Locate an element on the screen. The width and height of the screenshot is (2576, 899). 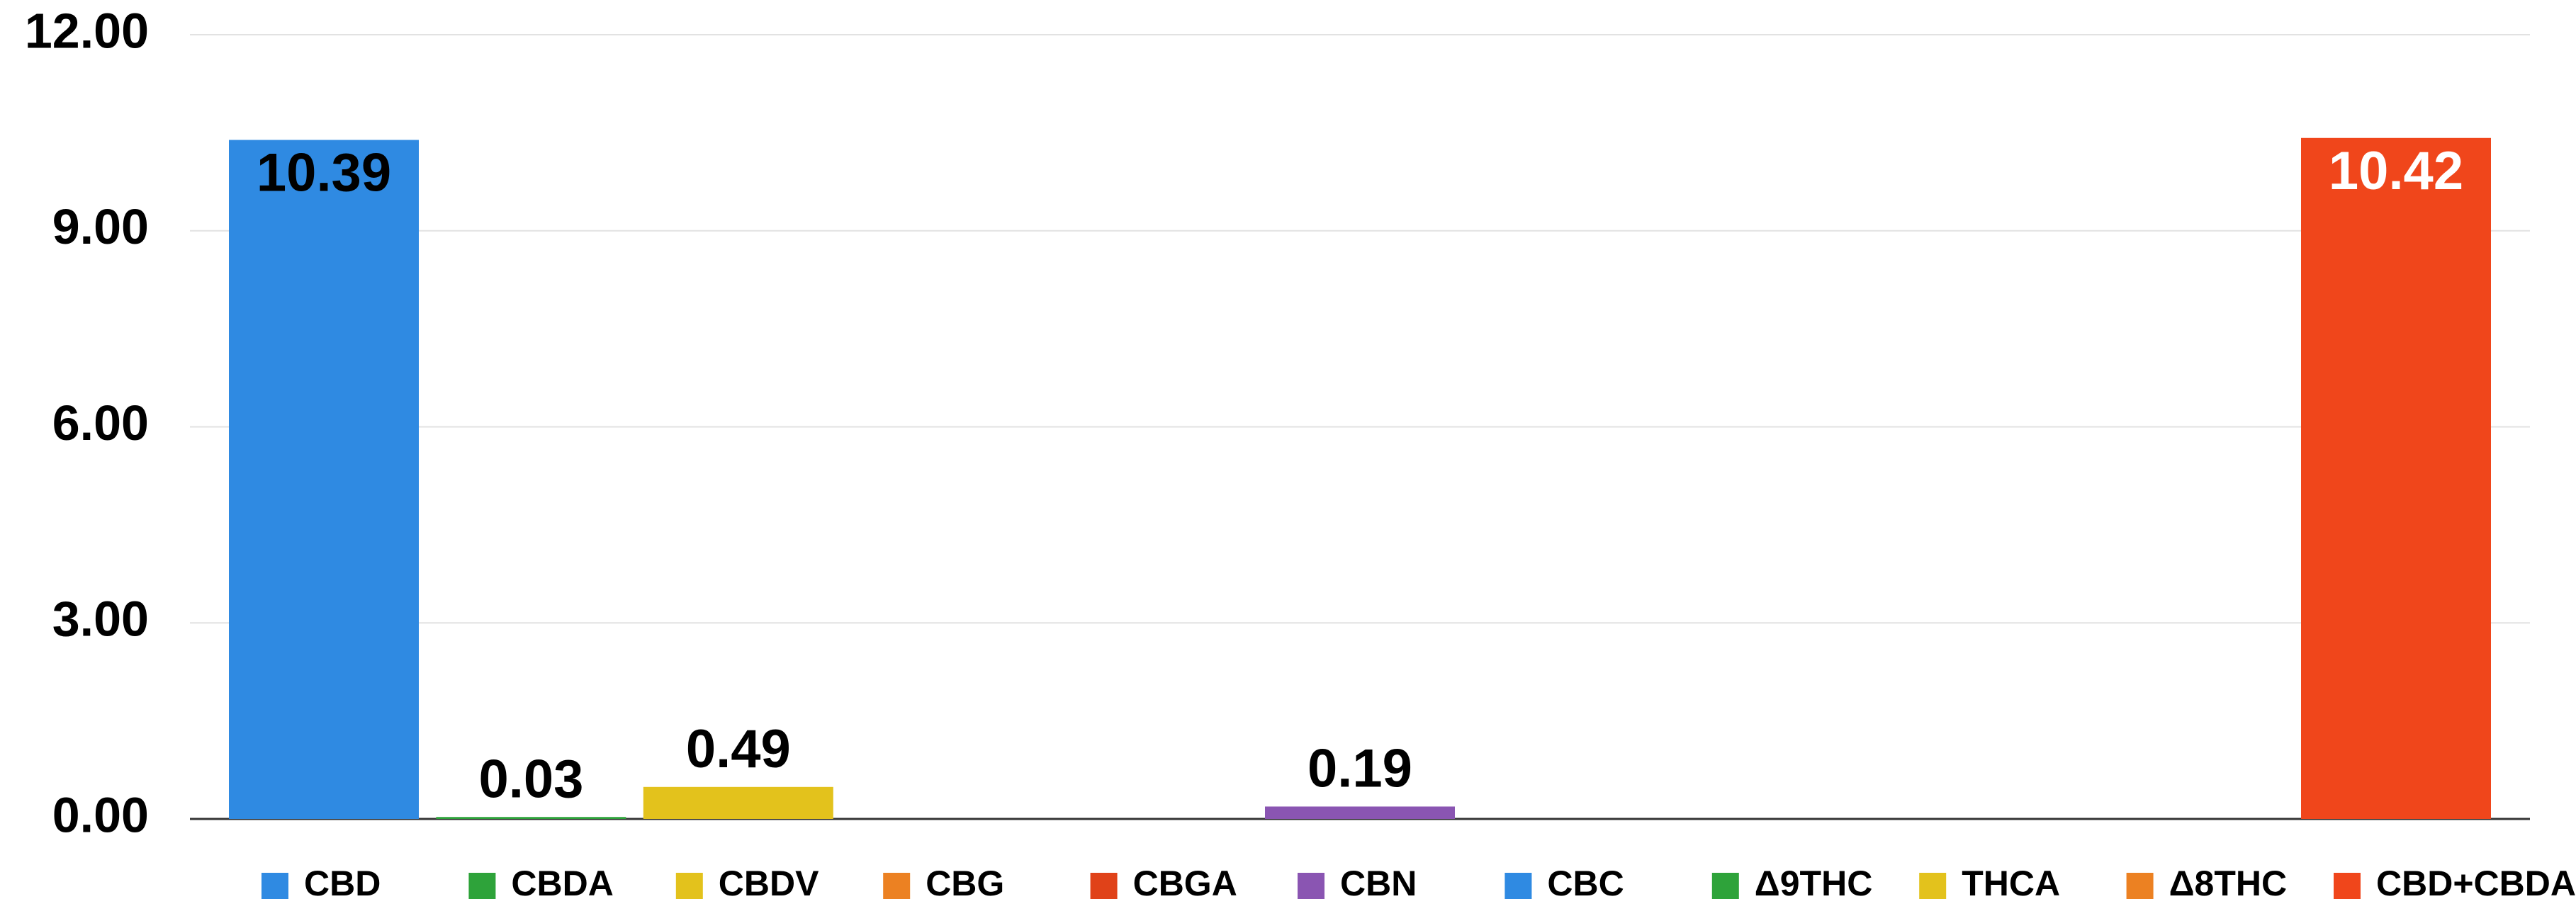
value-label: 0.49 is located at coordinates (738, 749).